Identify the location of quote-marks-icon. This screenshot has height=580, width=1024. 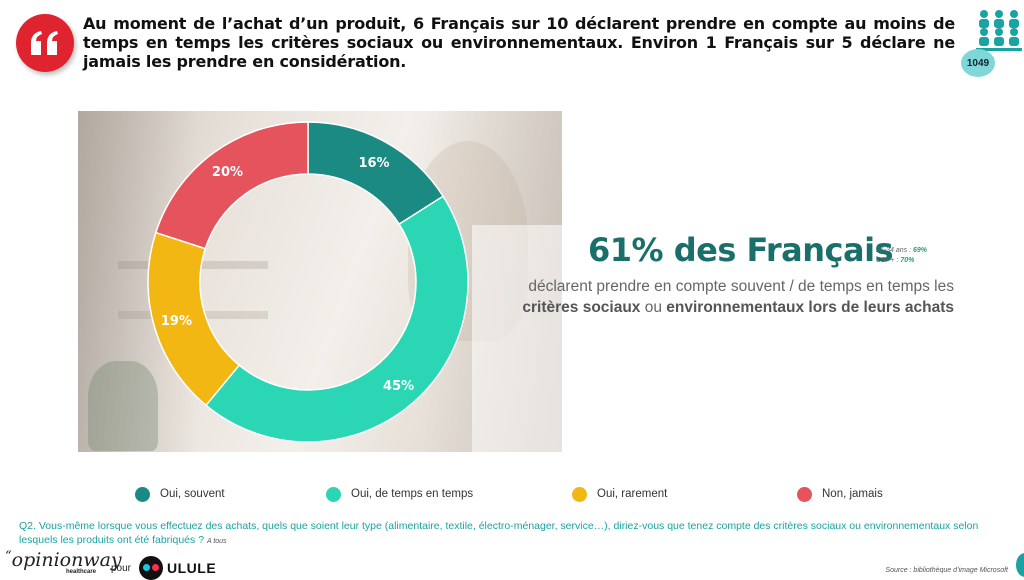
(44, 43).